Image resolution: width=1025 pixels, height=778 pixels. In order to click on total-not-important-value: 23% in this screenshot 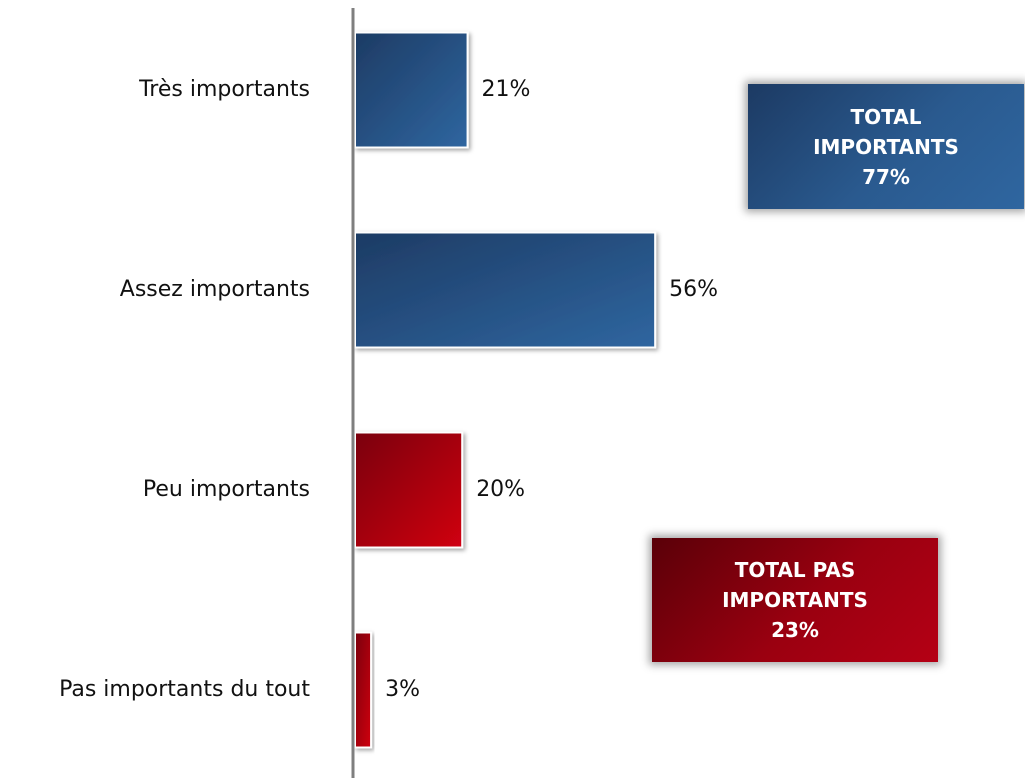, I will do `click(795, 630)`.